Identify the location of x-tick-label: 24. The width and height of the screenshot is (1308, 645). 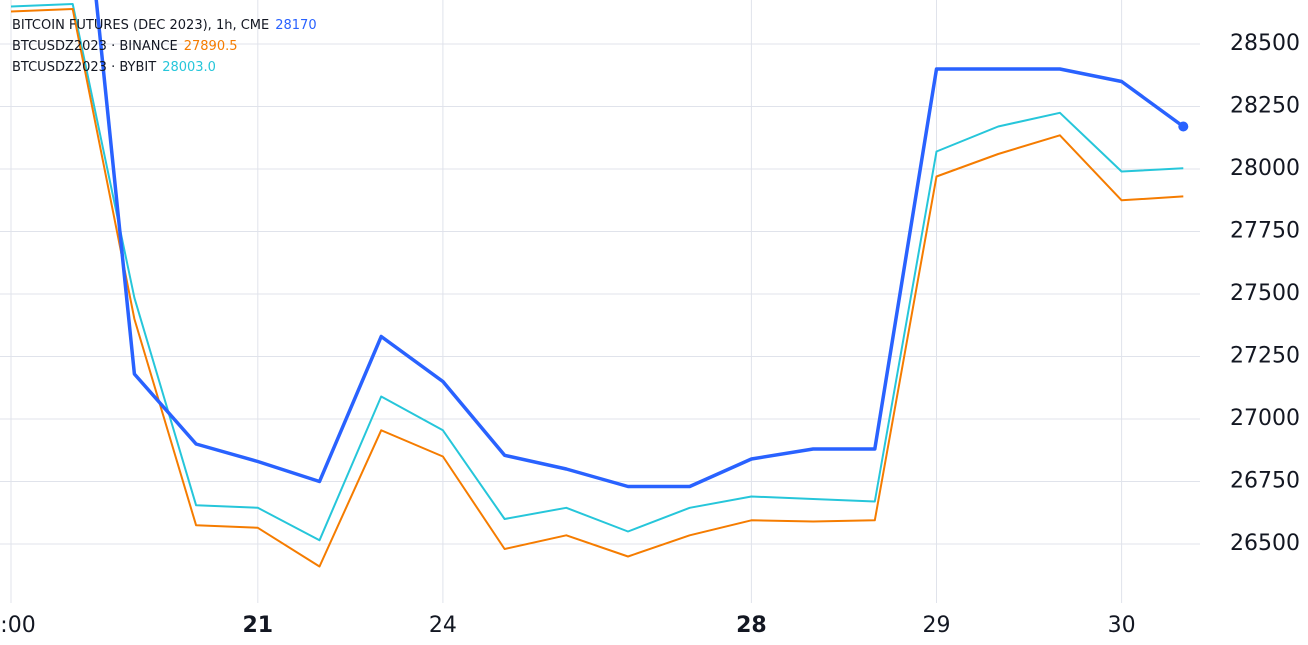
(443, 625).